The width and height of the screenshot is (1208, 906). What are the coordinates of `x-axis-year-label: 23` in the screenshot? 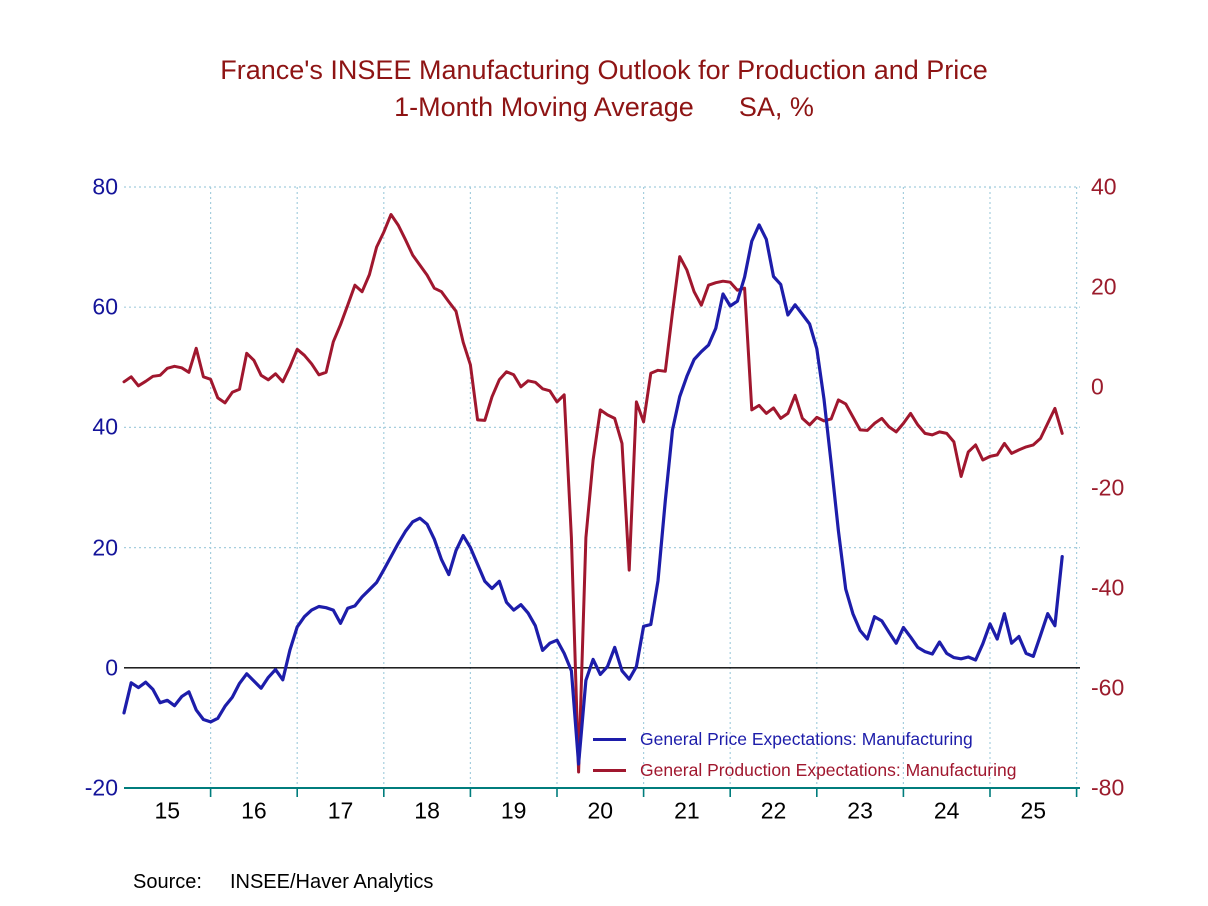 It's located at (860, 810).